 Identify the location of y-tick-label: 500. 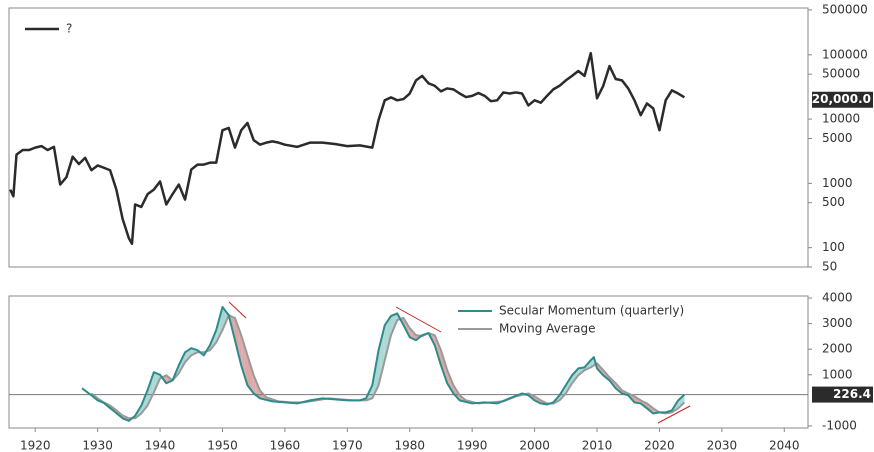
(833, 202).